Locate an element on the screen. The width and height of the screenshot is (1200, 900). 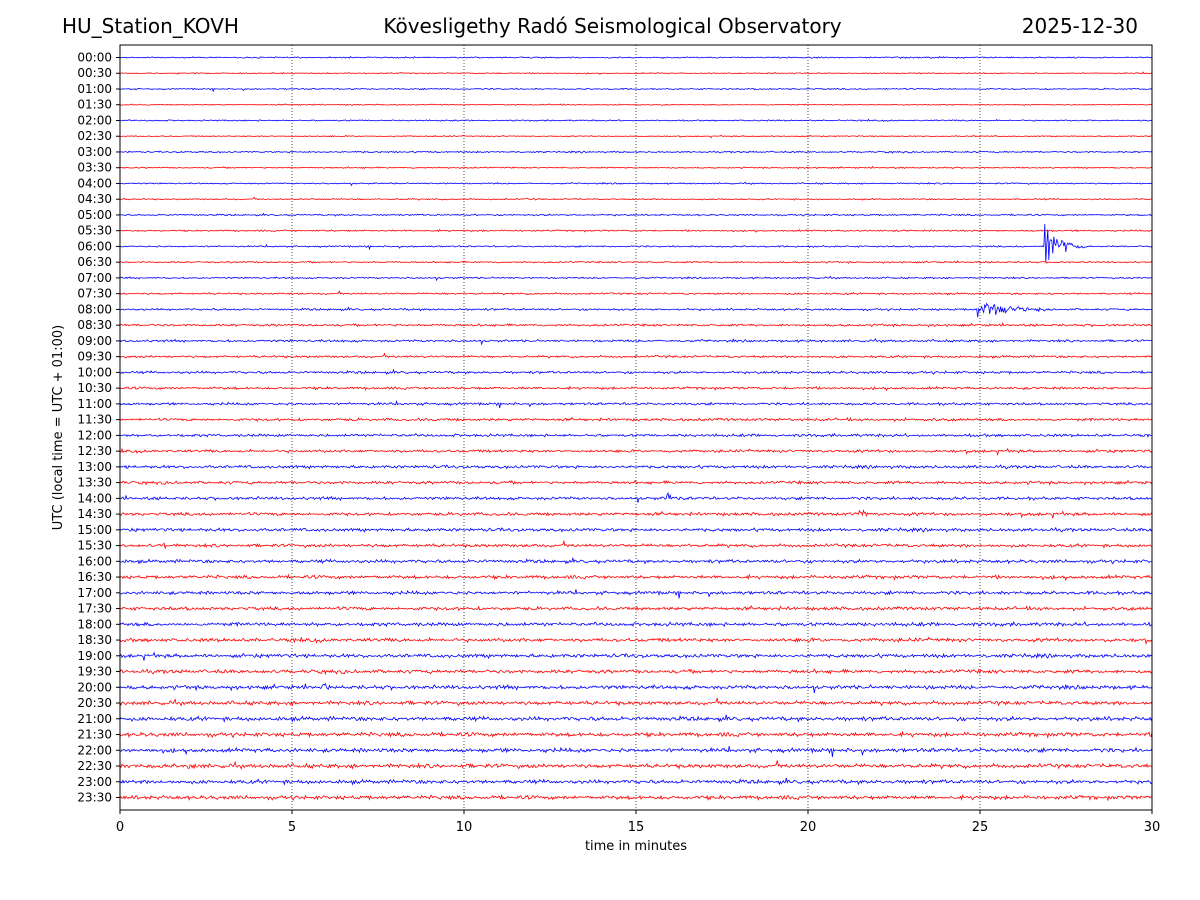
y-tick-label: 14:00 is located at coordinates (94, 498).